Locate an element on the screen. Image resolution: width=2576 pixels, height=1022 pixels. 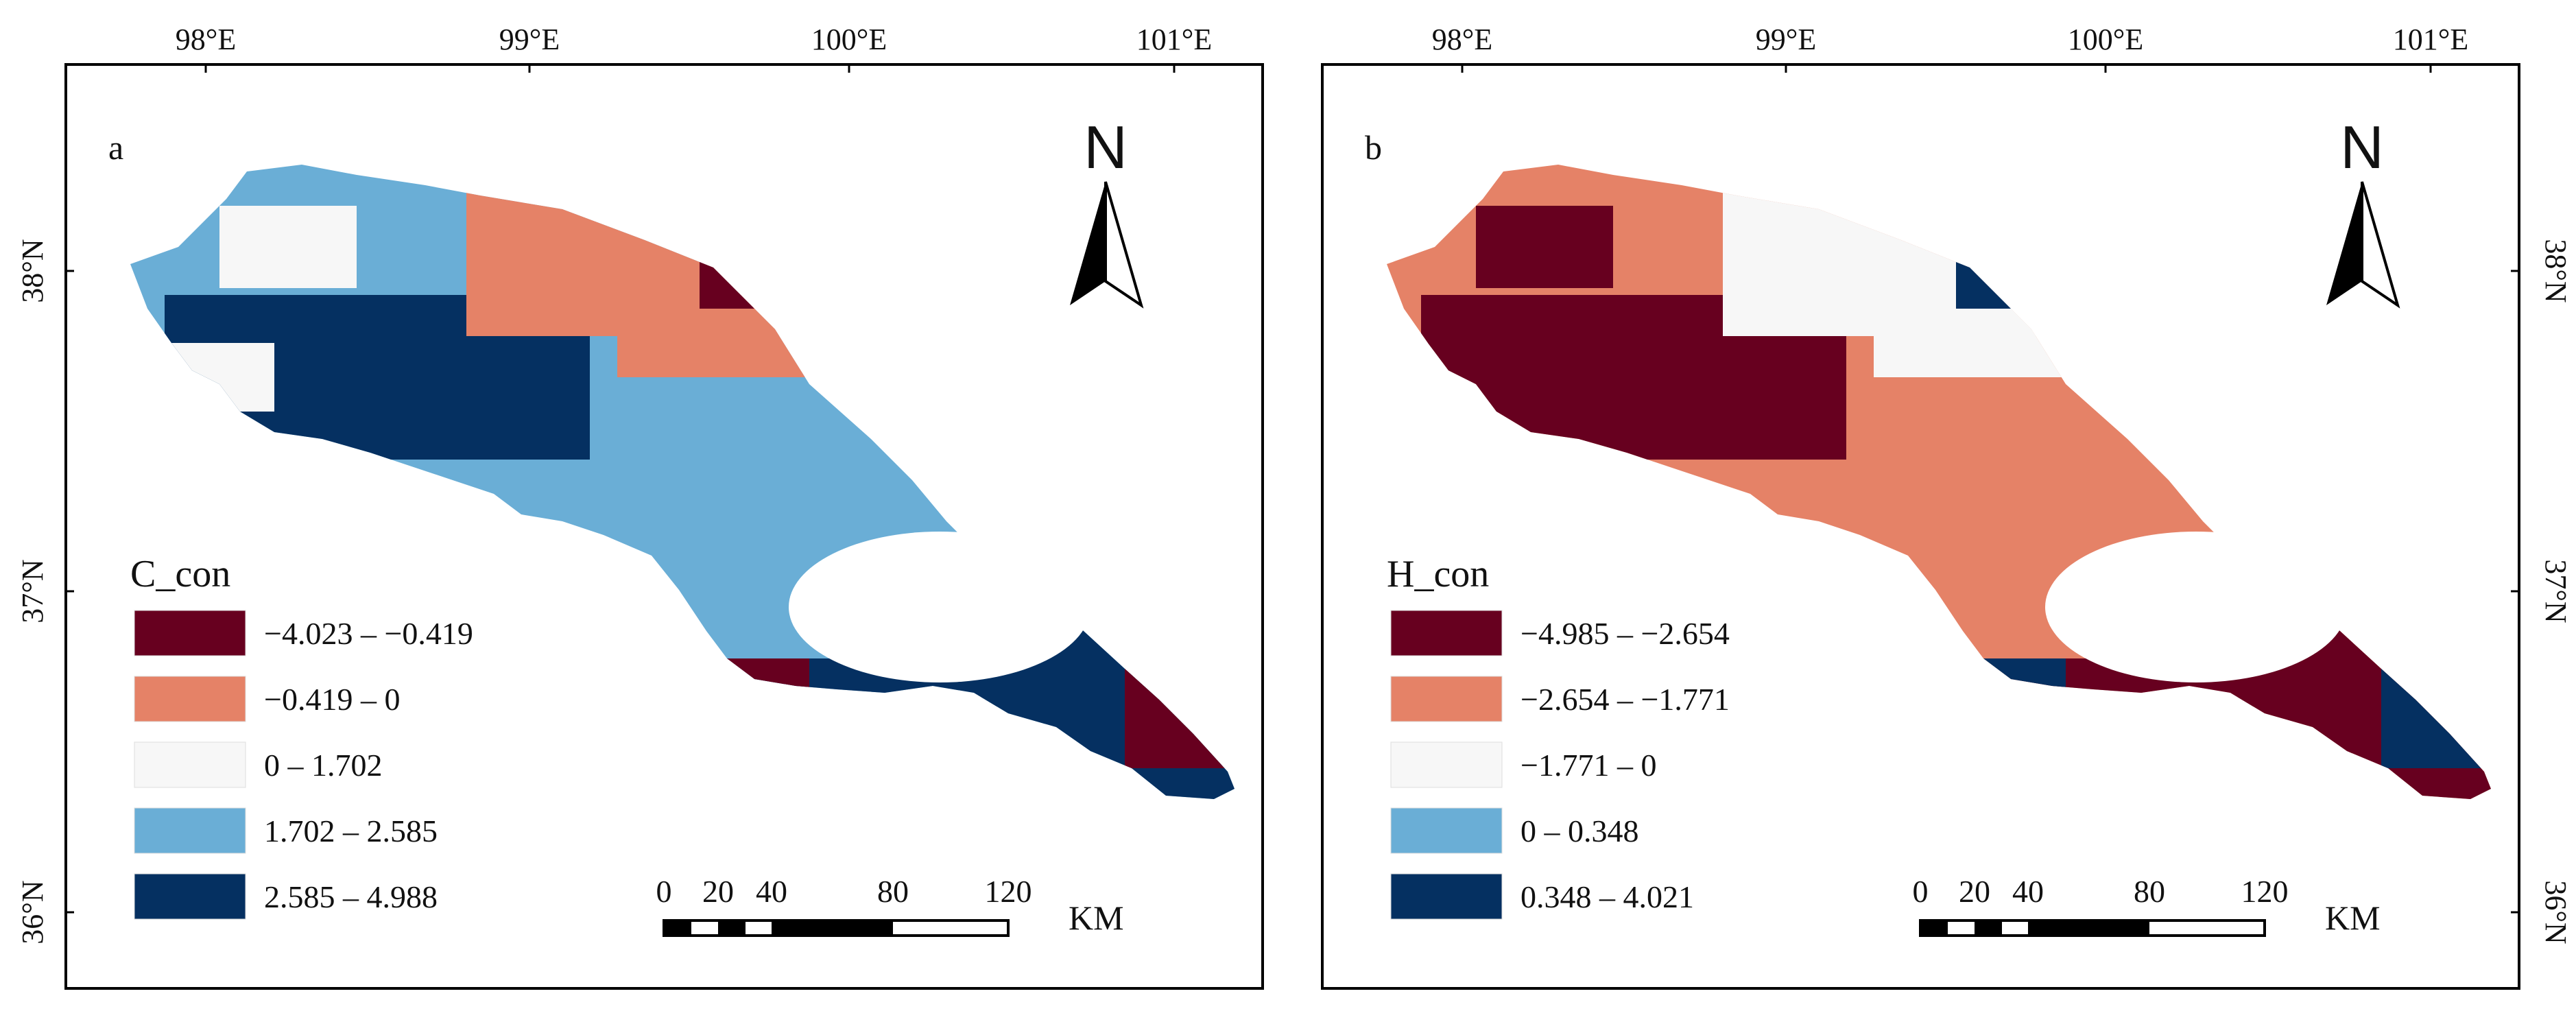
legend-label: 1.702 – 2.585 is located at coordinates (351, 830).